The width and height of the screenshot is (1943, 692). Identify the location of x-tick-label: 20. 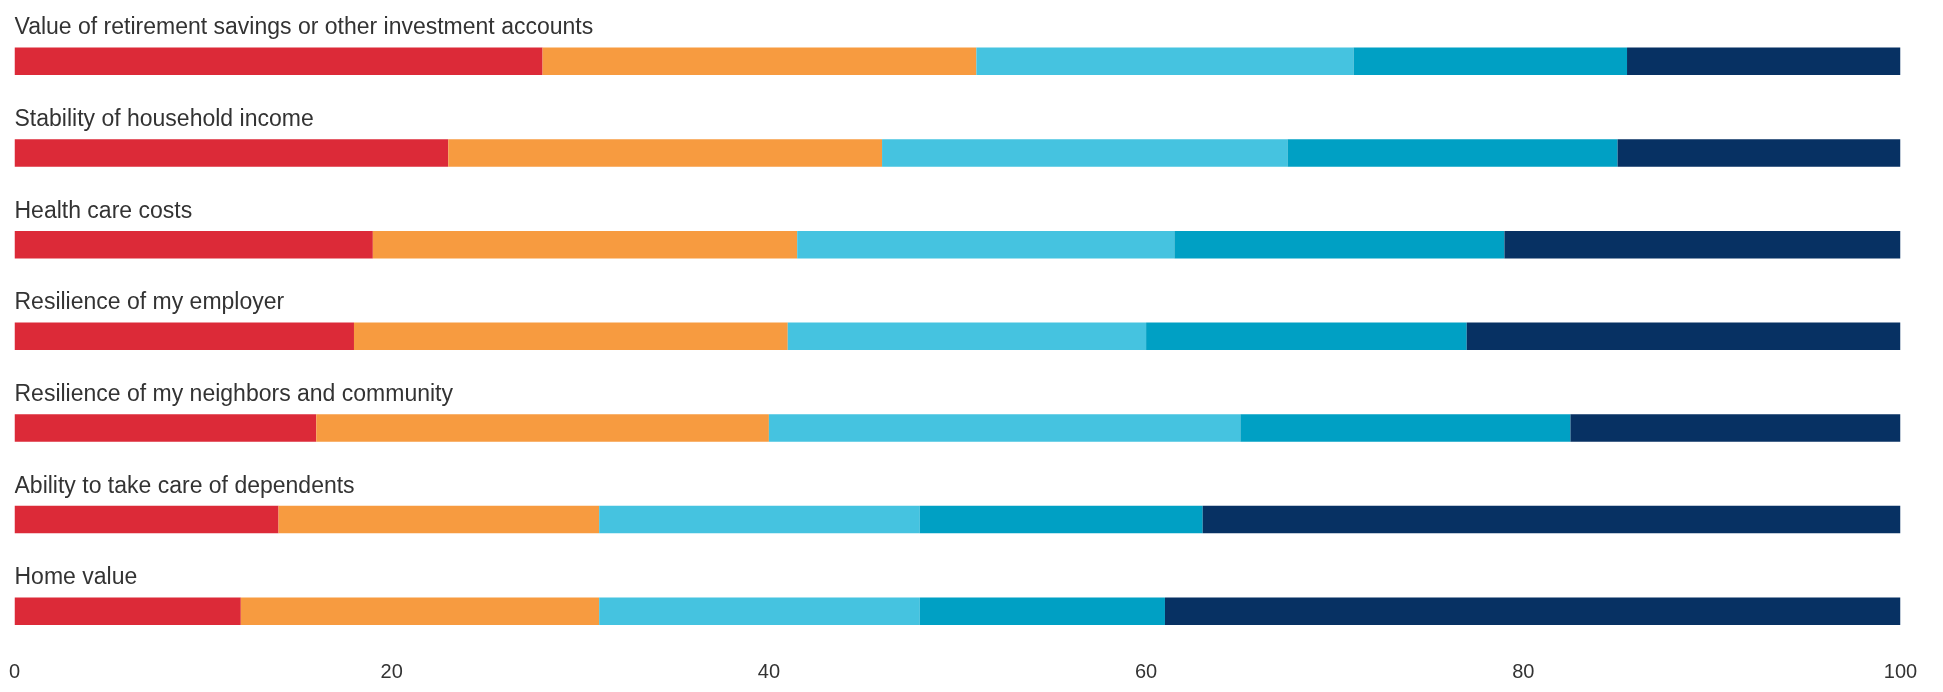
(391, 670).